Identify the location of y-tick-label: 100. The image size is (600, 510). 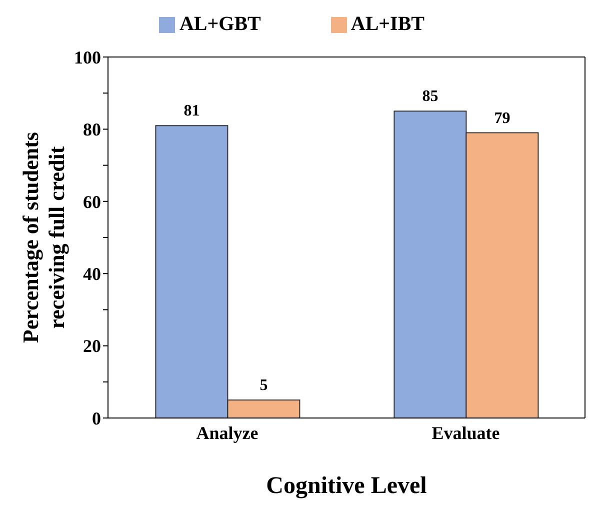
(87, 57).